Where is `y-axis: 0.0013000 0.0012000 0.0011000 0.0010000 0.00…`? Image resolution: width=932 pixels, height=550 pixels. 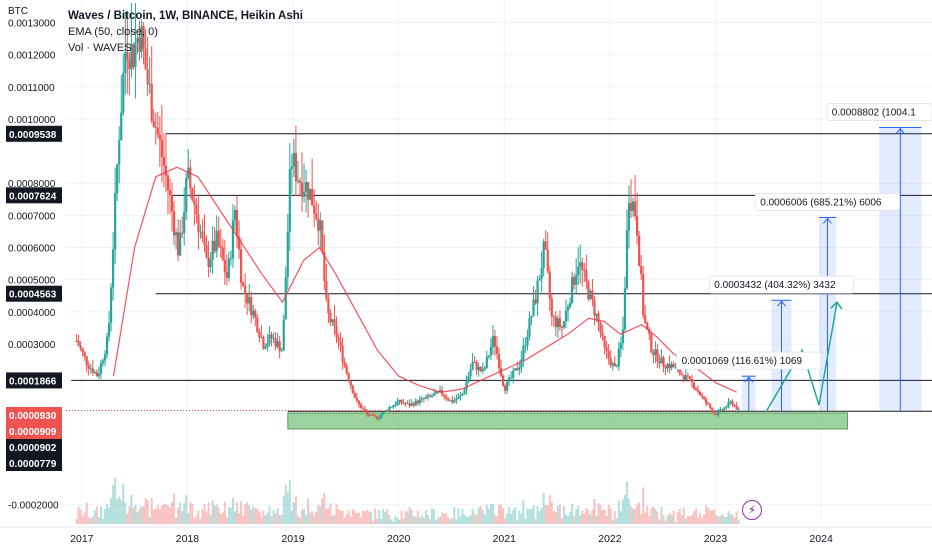
y-axis: 0.0013000 0.0012000 0.0011000 0.0010000 0.00… is located at coordinates (34, 265).